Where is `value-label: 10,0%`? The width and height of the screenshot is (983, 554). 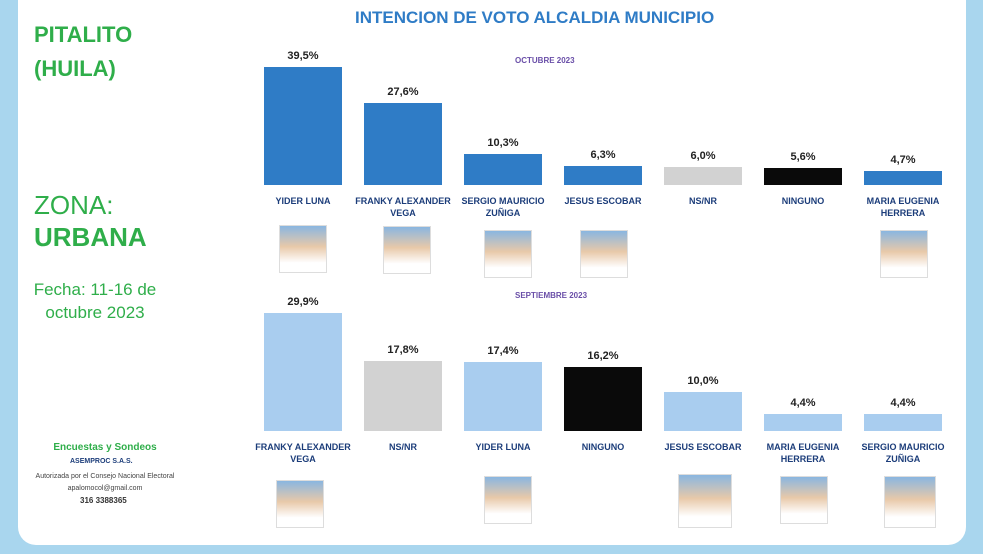 value-label: 10,0% is located at coordinates (703, 380).